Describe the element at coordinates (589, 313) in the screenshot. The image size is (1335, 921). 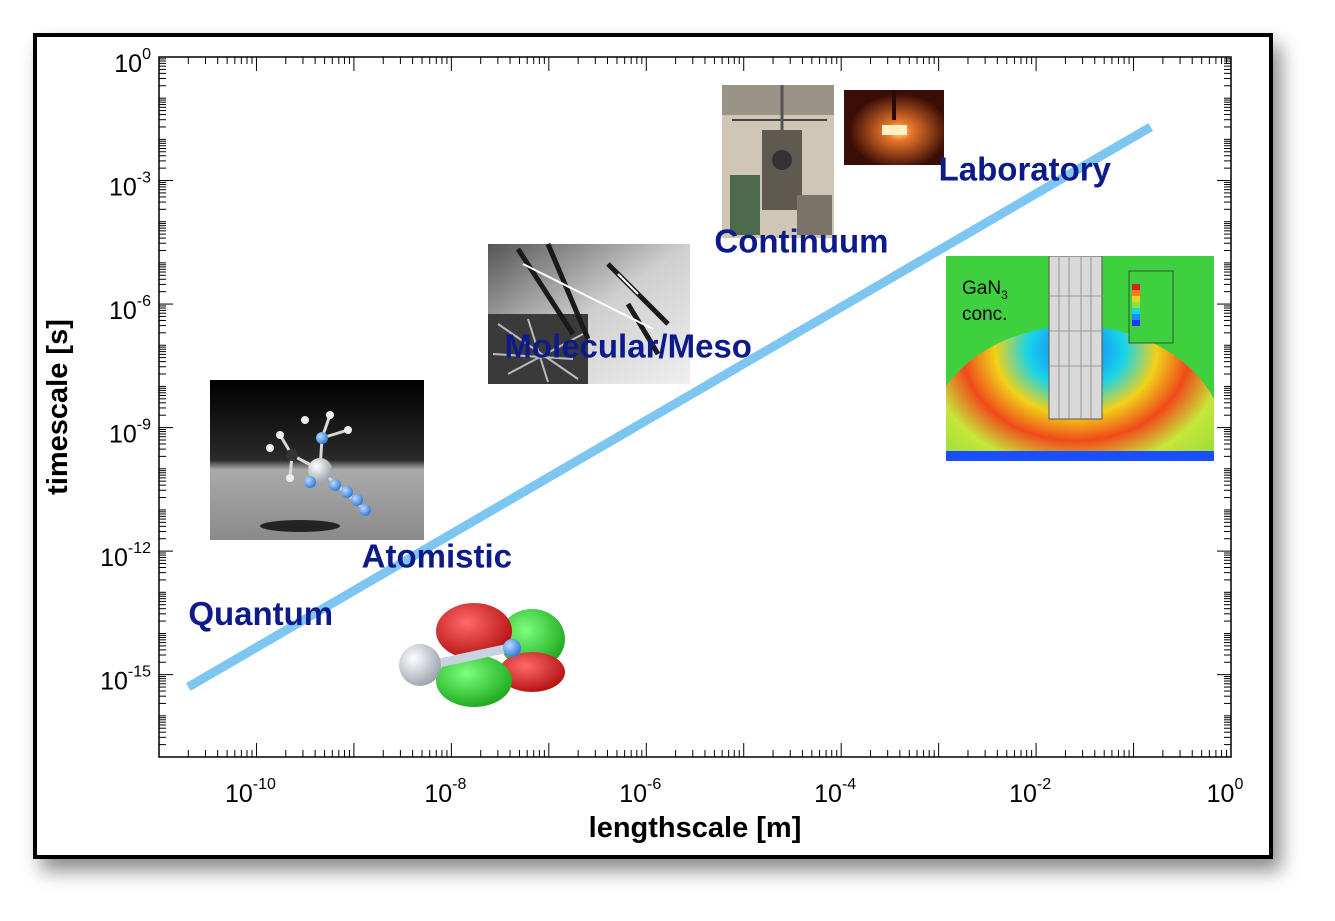
I see `micrograph-icon` at that location.